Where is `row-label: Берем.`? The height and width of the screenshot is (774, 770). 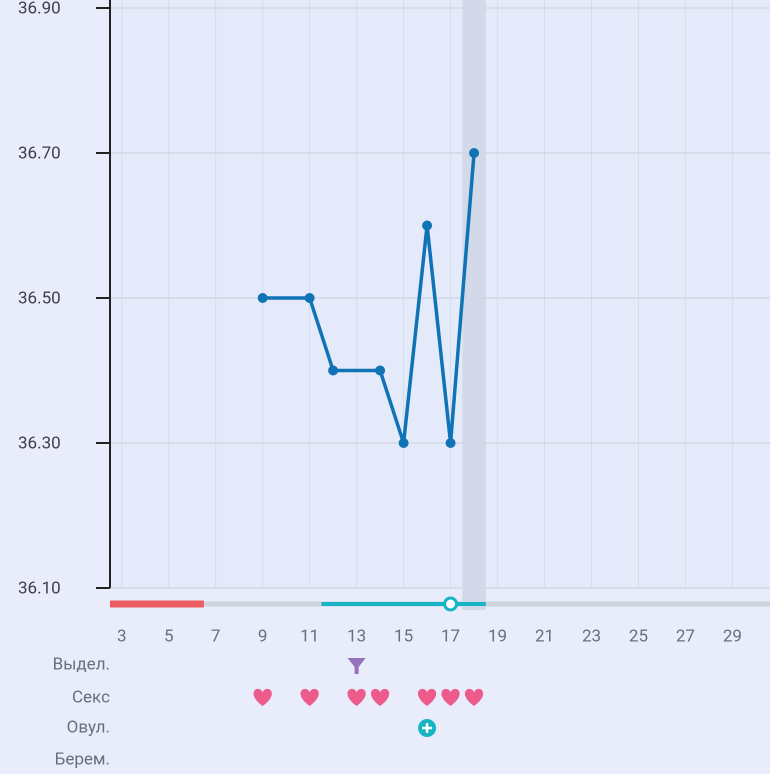
row-label: Берем. is located at coordinates (82, 759).